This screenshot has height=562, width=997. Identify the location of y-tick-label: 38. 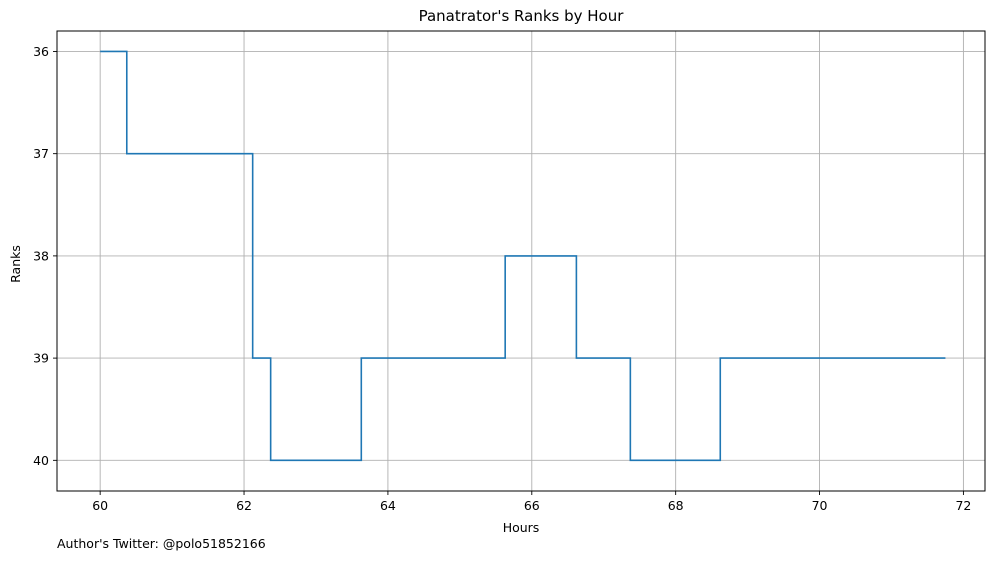
(41, 255).